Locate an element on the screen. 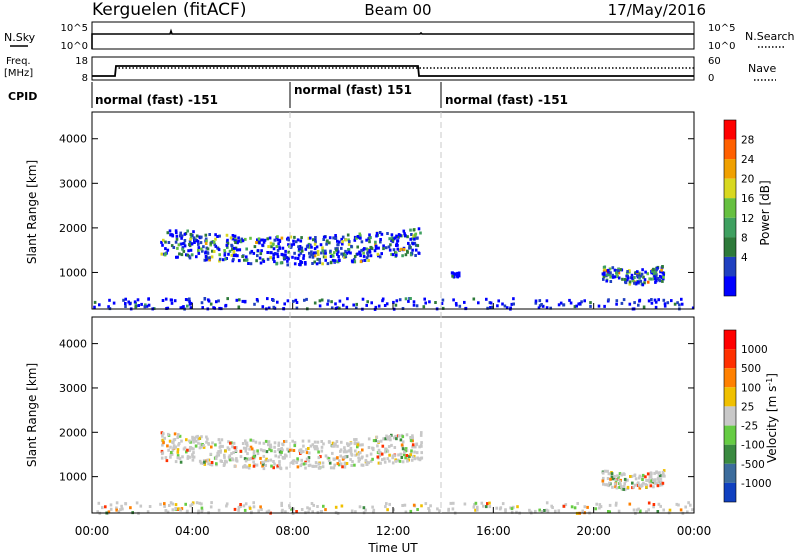  cpid-segment-1: normal (fast) -151 is located at coordinates (156, 100).